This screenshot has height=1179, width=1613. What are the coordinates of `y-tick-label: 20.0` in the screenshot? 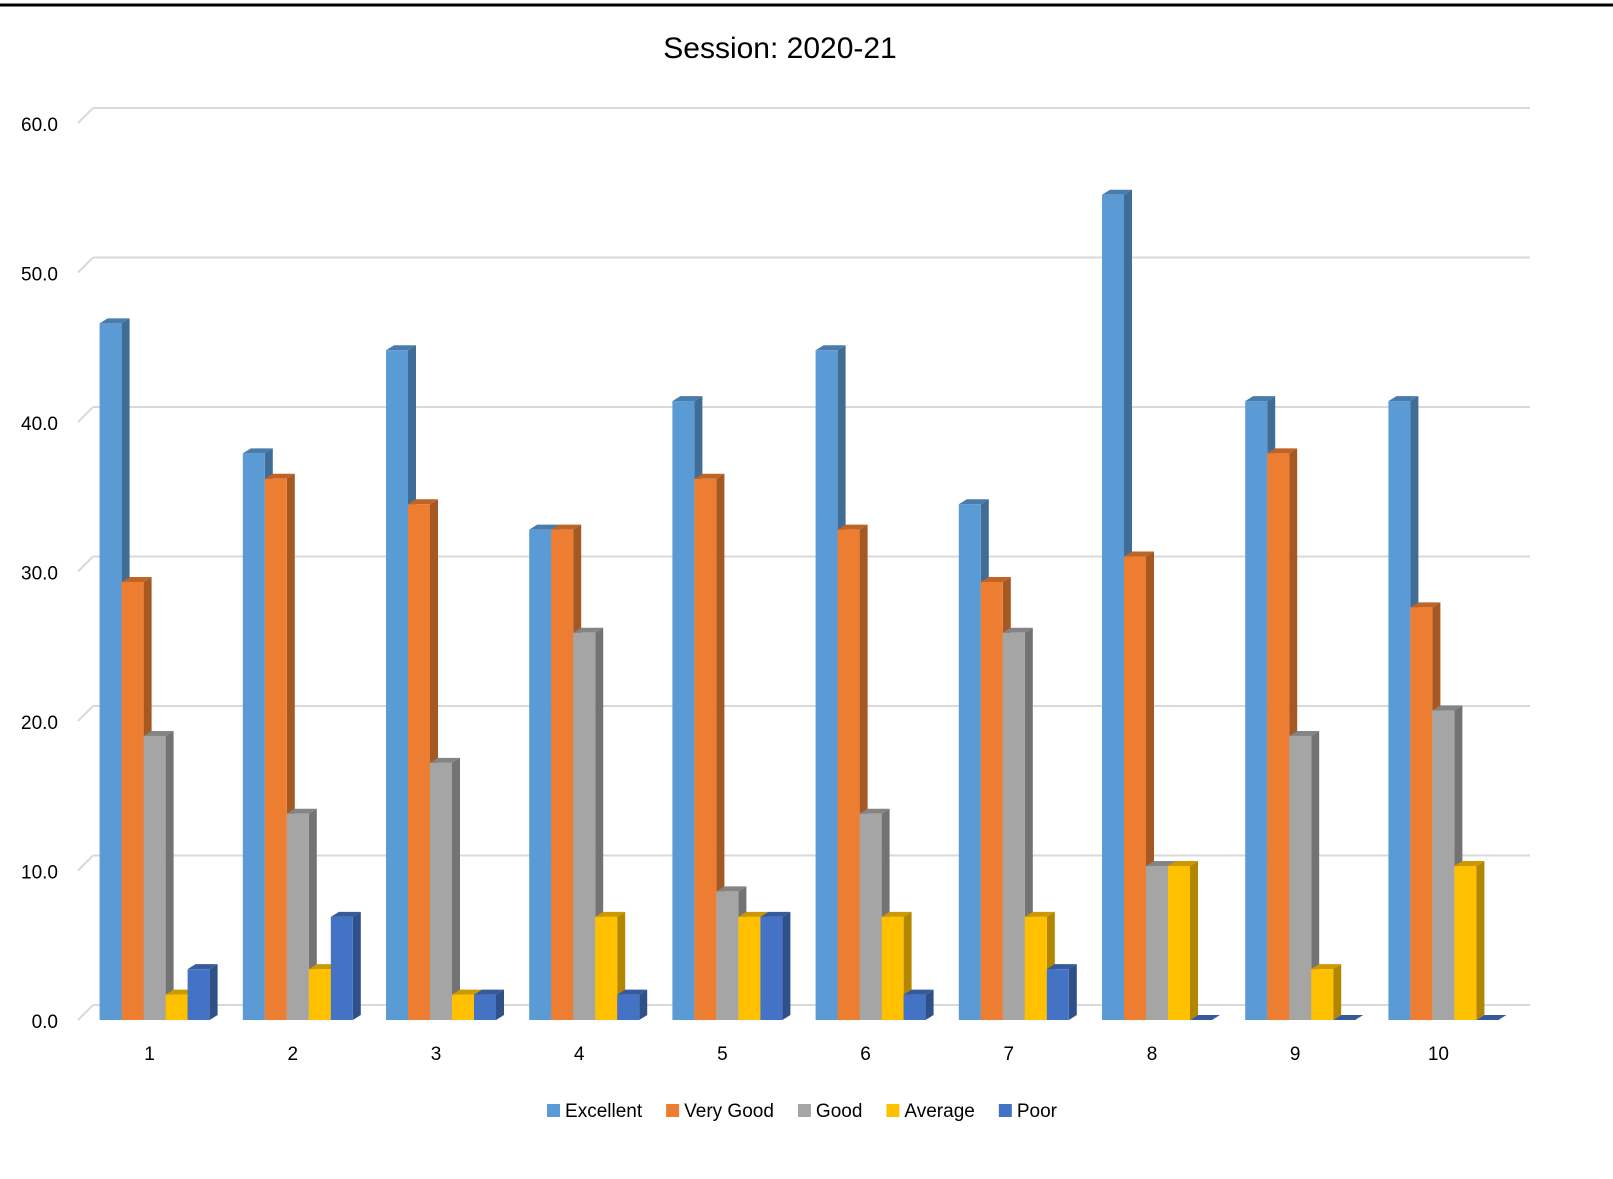 It's located at (39, 723).